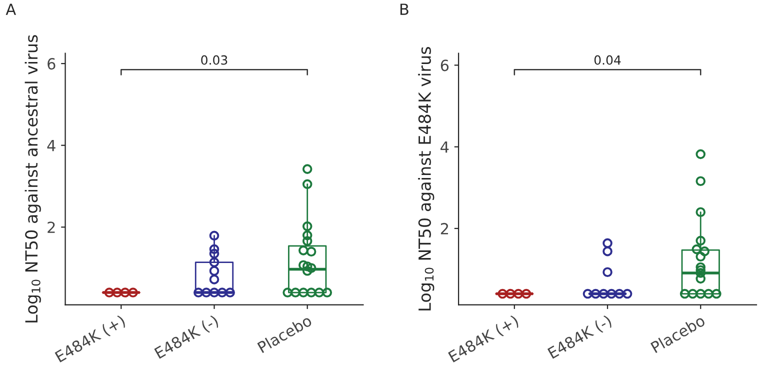 This screenshot has height=381, width=768. Describe the element at coordinates (11, 9) in the screenshot. I see `chart-title: A` at that location.